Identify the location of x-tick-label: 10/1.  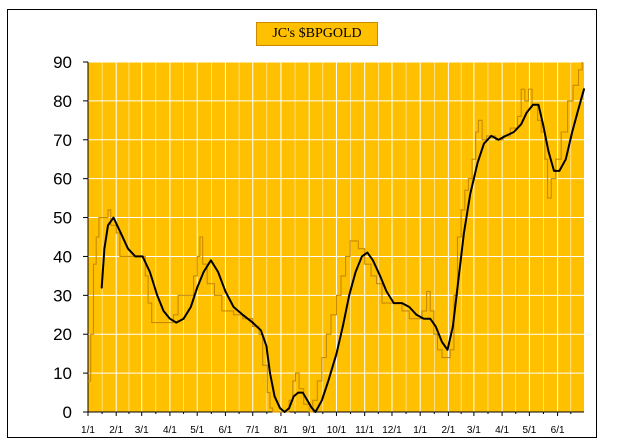
(337, 430).